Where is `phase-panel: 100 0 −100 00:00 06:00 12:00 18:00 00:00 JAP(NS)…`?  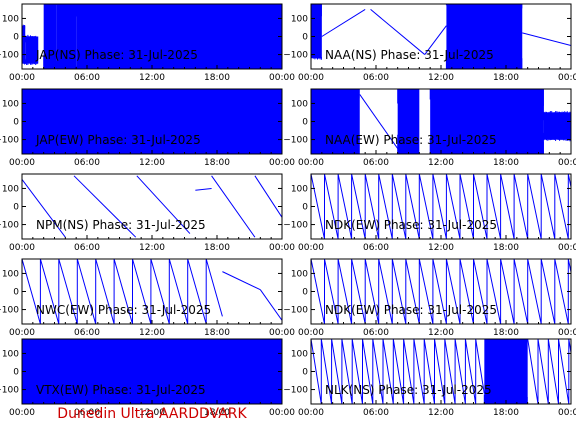 phase-panel: 100 0 −100 00:00 06:00 12:00 18:00 00:00 JAP(NS)… is located at coordinates (147, 43).